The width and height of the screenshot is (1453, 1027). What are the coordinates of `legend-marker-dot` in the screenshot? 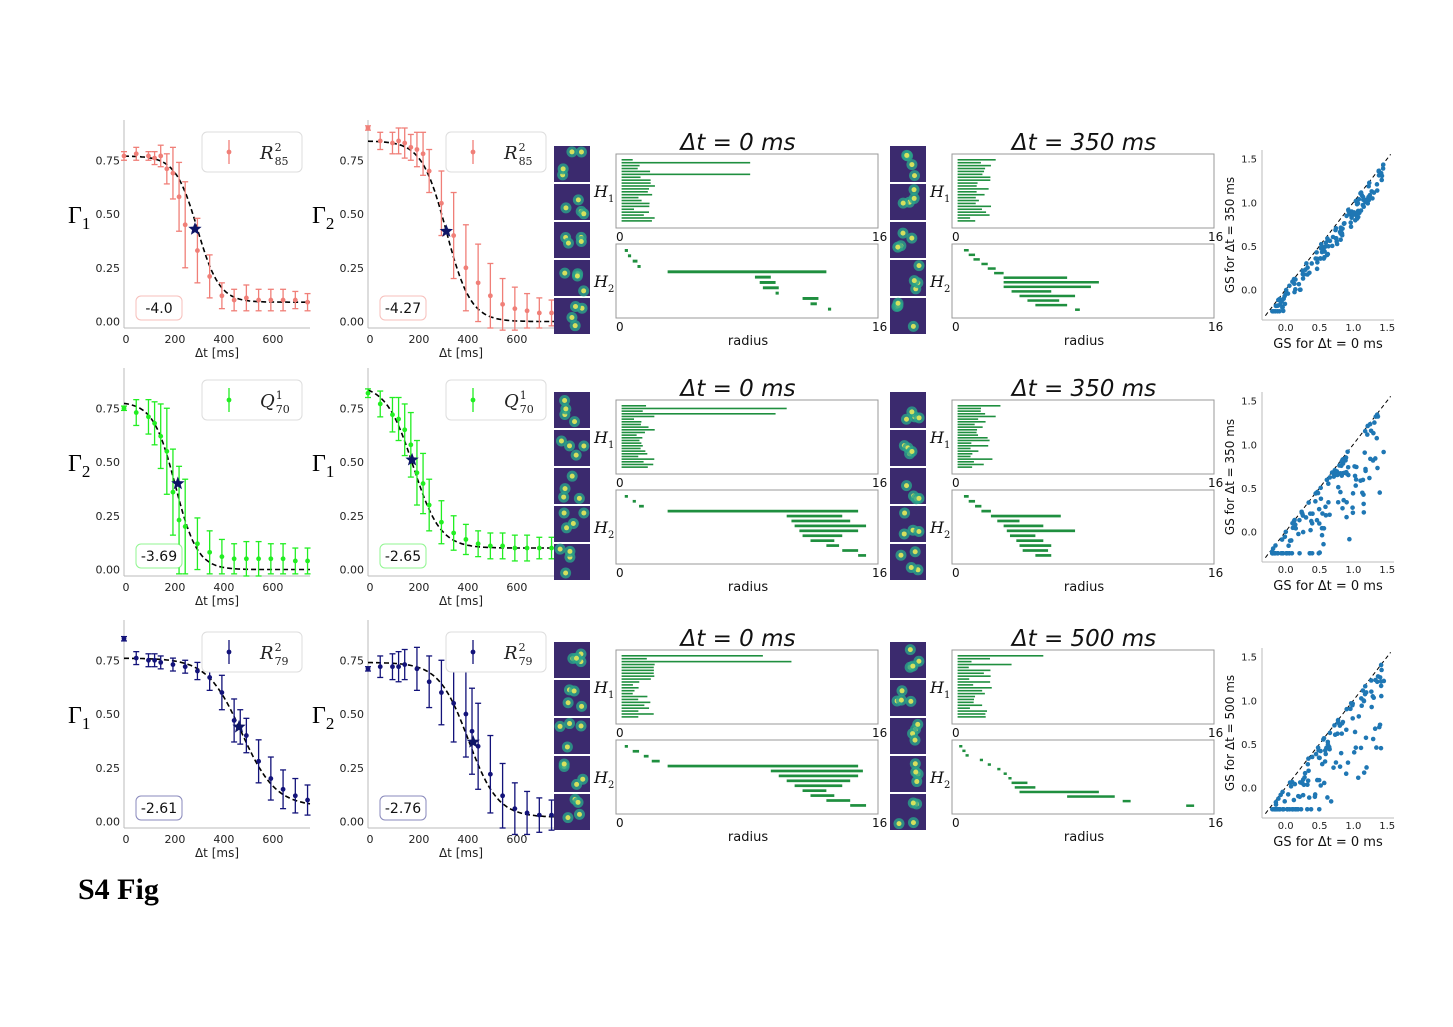 It's located at (473, 400).